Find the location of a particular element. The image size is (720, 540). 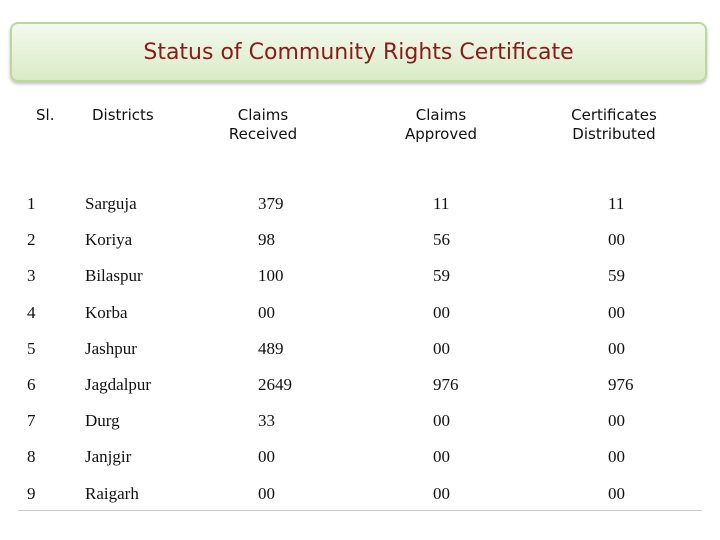

received-cell: 2649 is located at coordinates (275, 384).